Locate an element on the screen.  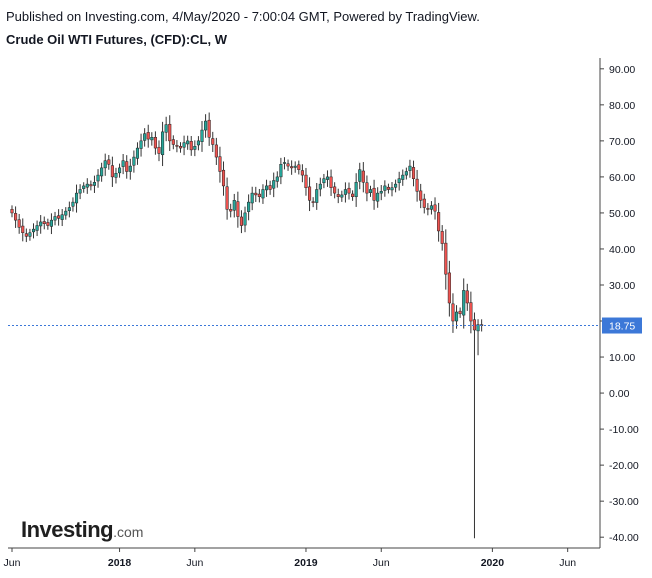
last-price-label: 18.75 is located at coordinates (622, 327).